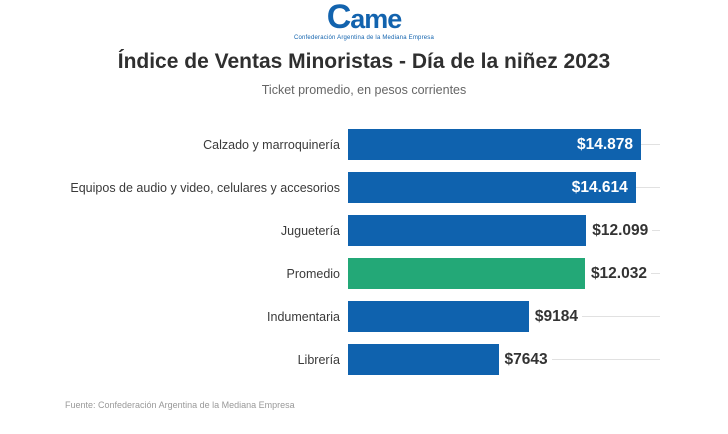 The height and width of the screenshot is (434, 728). What do you see at coordinates (310, 230) in the screenshot?
I see `category-label: Juguetería` at bounding box center [310, 230].